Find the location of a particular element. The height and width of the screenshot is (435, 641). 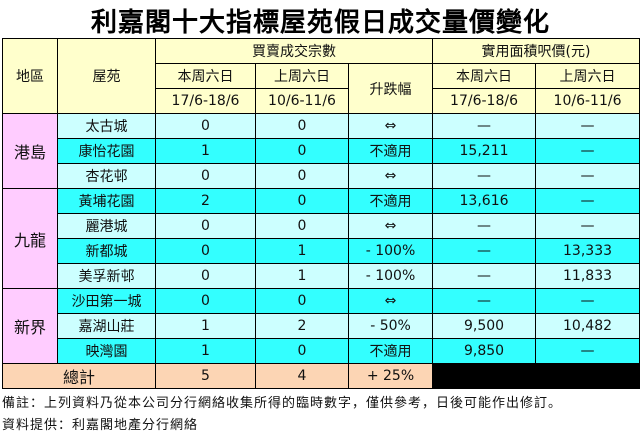

price-this-week: 9,500 is located at coordinates (484, 326).